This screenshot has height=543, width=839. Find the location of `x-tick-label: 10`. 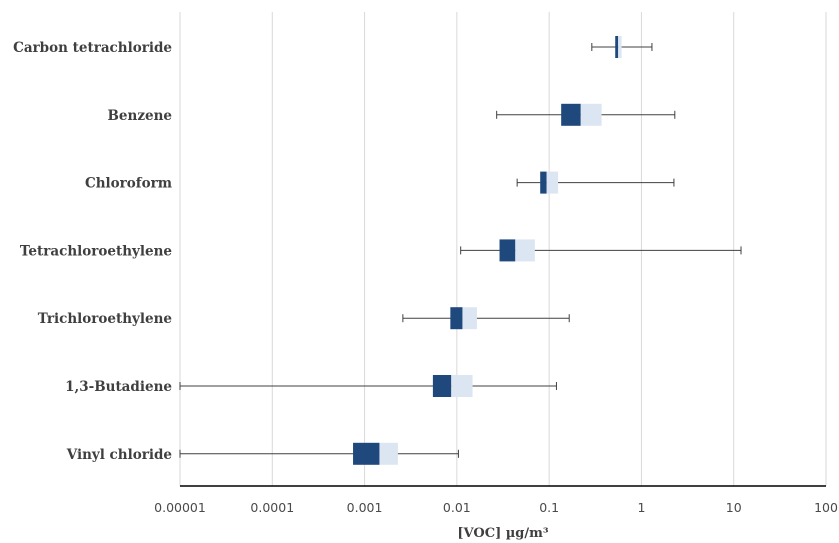

x-tick-label: 10 is located at coordinates (734, 507).